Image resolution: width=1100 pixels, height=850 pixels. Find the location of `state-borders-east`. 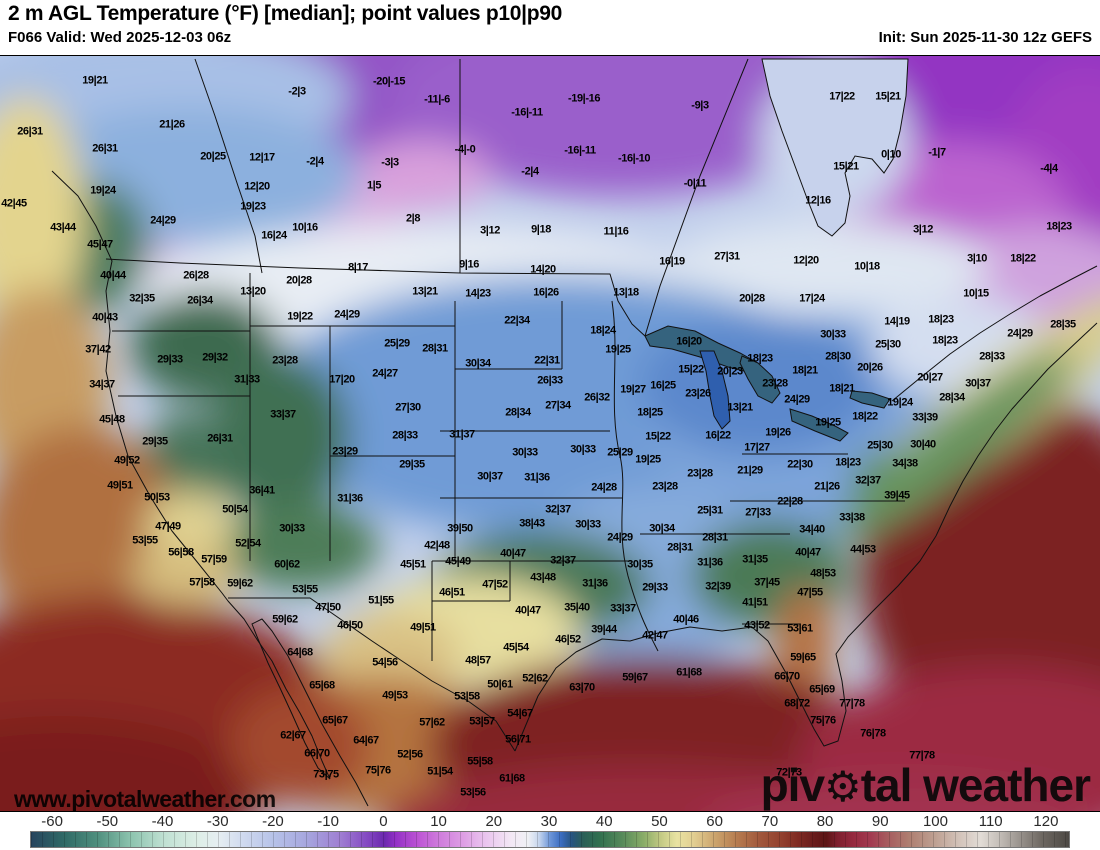

state-borders-east is located at coordinates (772, 539).